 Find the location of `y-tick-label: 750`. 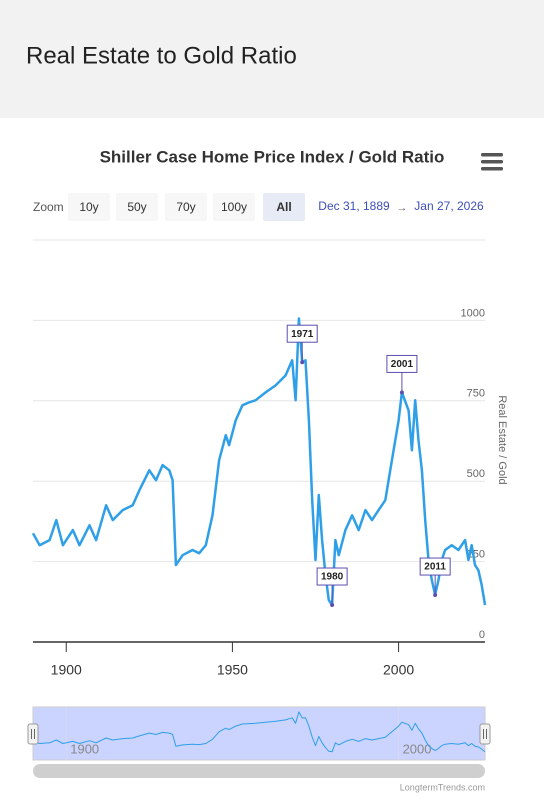

y-tick-label: 750 is located at coordinates (476, 394).